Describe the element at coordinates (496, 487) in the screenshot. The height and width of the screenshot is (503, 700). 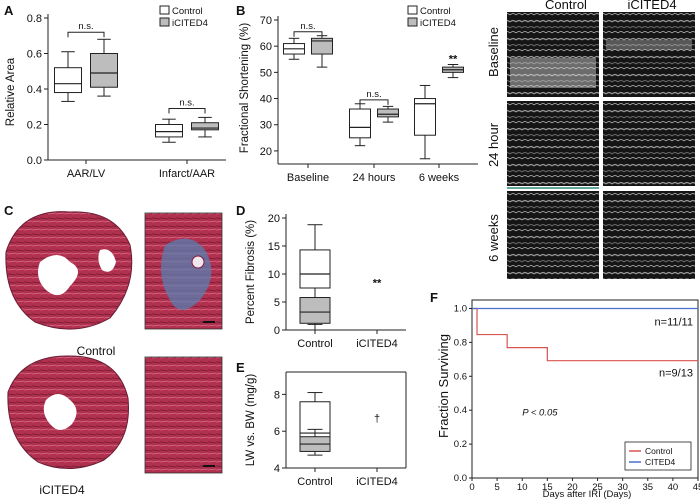
I see `x-tick-label: 5` at that location.